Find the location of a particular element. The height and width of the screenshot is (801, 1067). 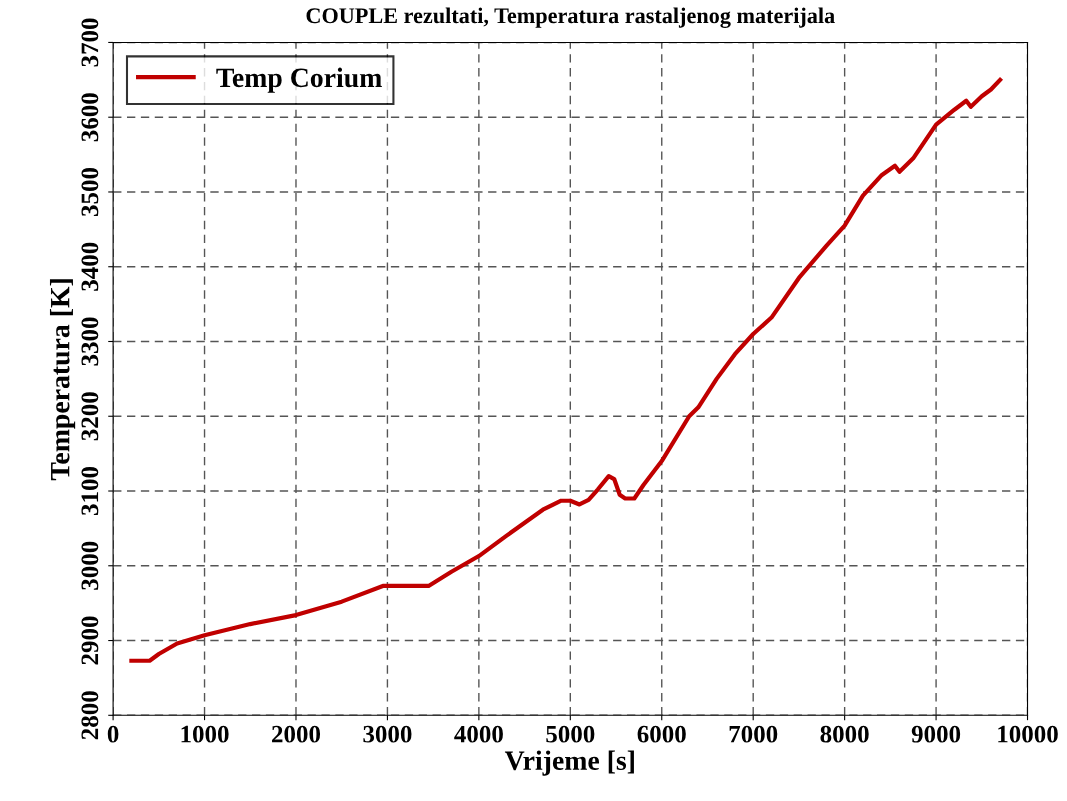

y-tick-label: 3000 is located at coordinates (90, 565).